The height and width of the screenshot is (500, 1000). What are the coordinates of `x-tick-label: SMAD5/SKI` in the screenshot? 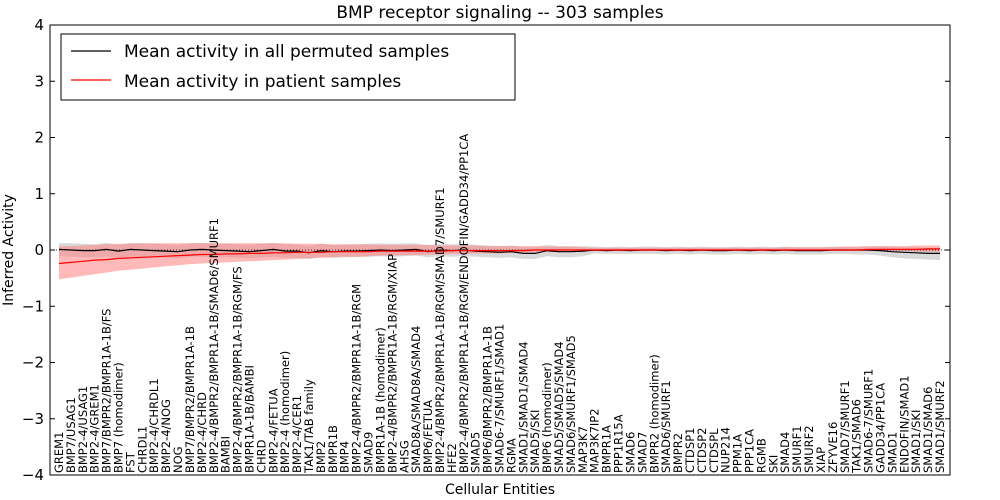 It's located at (535, 441).